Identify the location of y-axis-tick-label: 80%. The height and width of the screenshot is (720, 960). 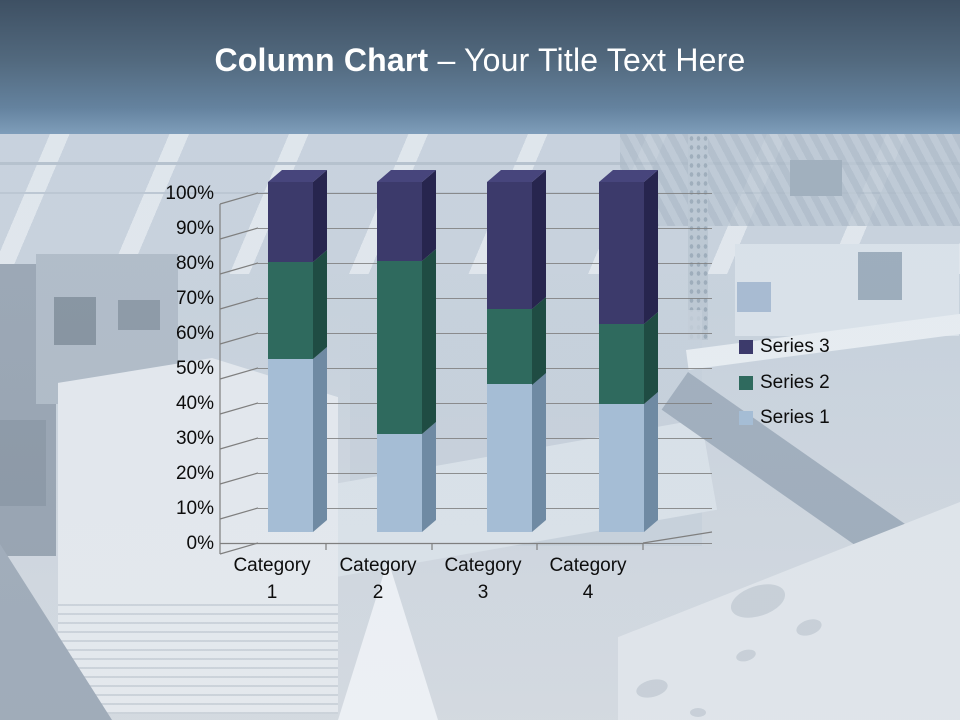
(194, 263).